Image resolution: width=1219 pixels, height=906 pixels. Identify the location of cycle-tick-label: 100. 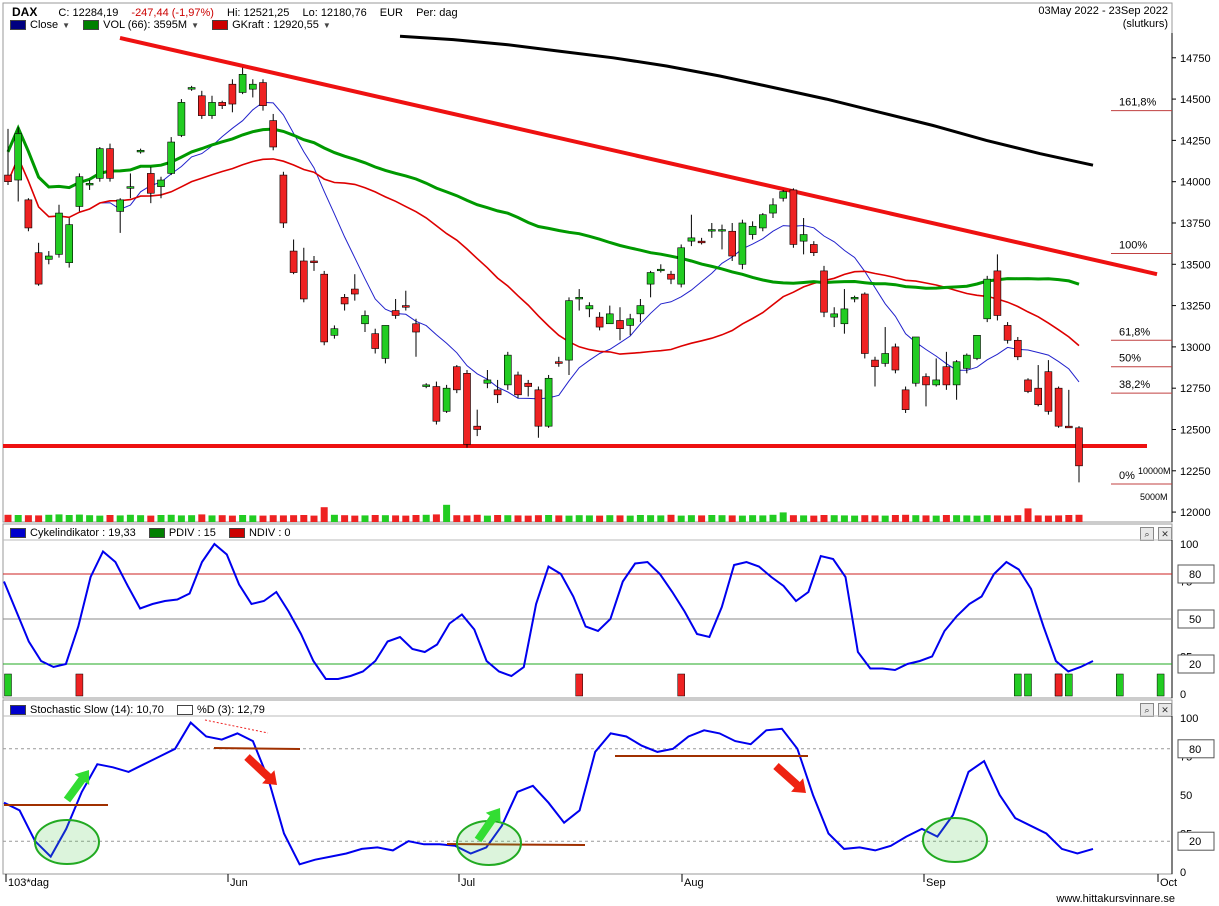
(1189, 545).